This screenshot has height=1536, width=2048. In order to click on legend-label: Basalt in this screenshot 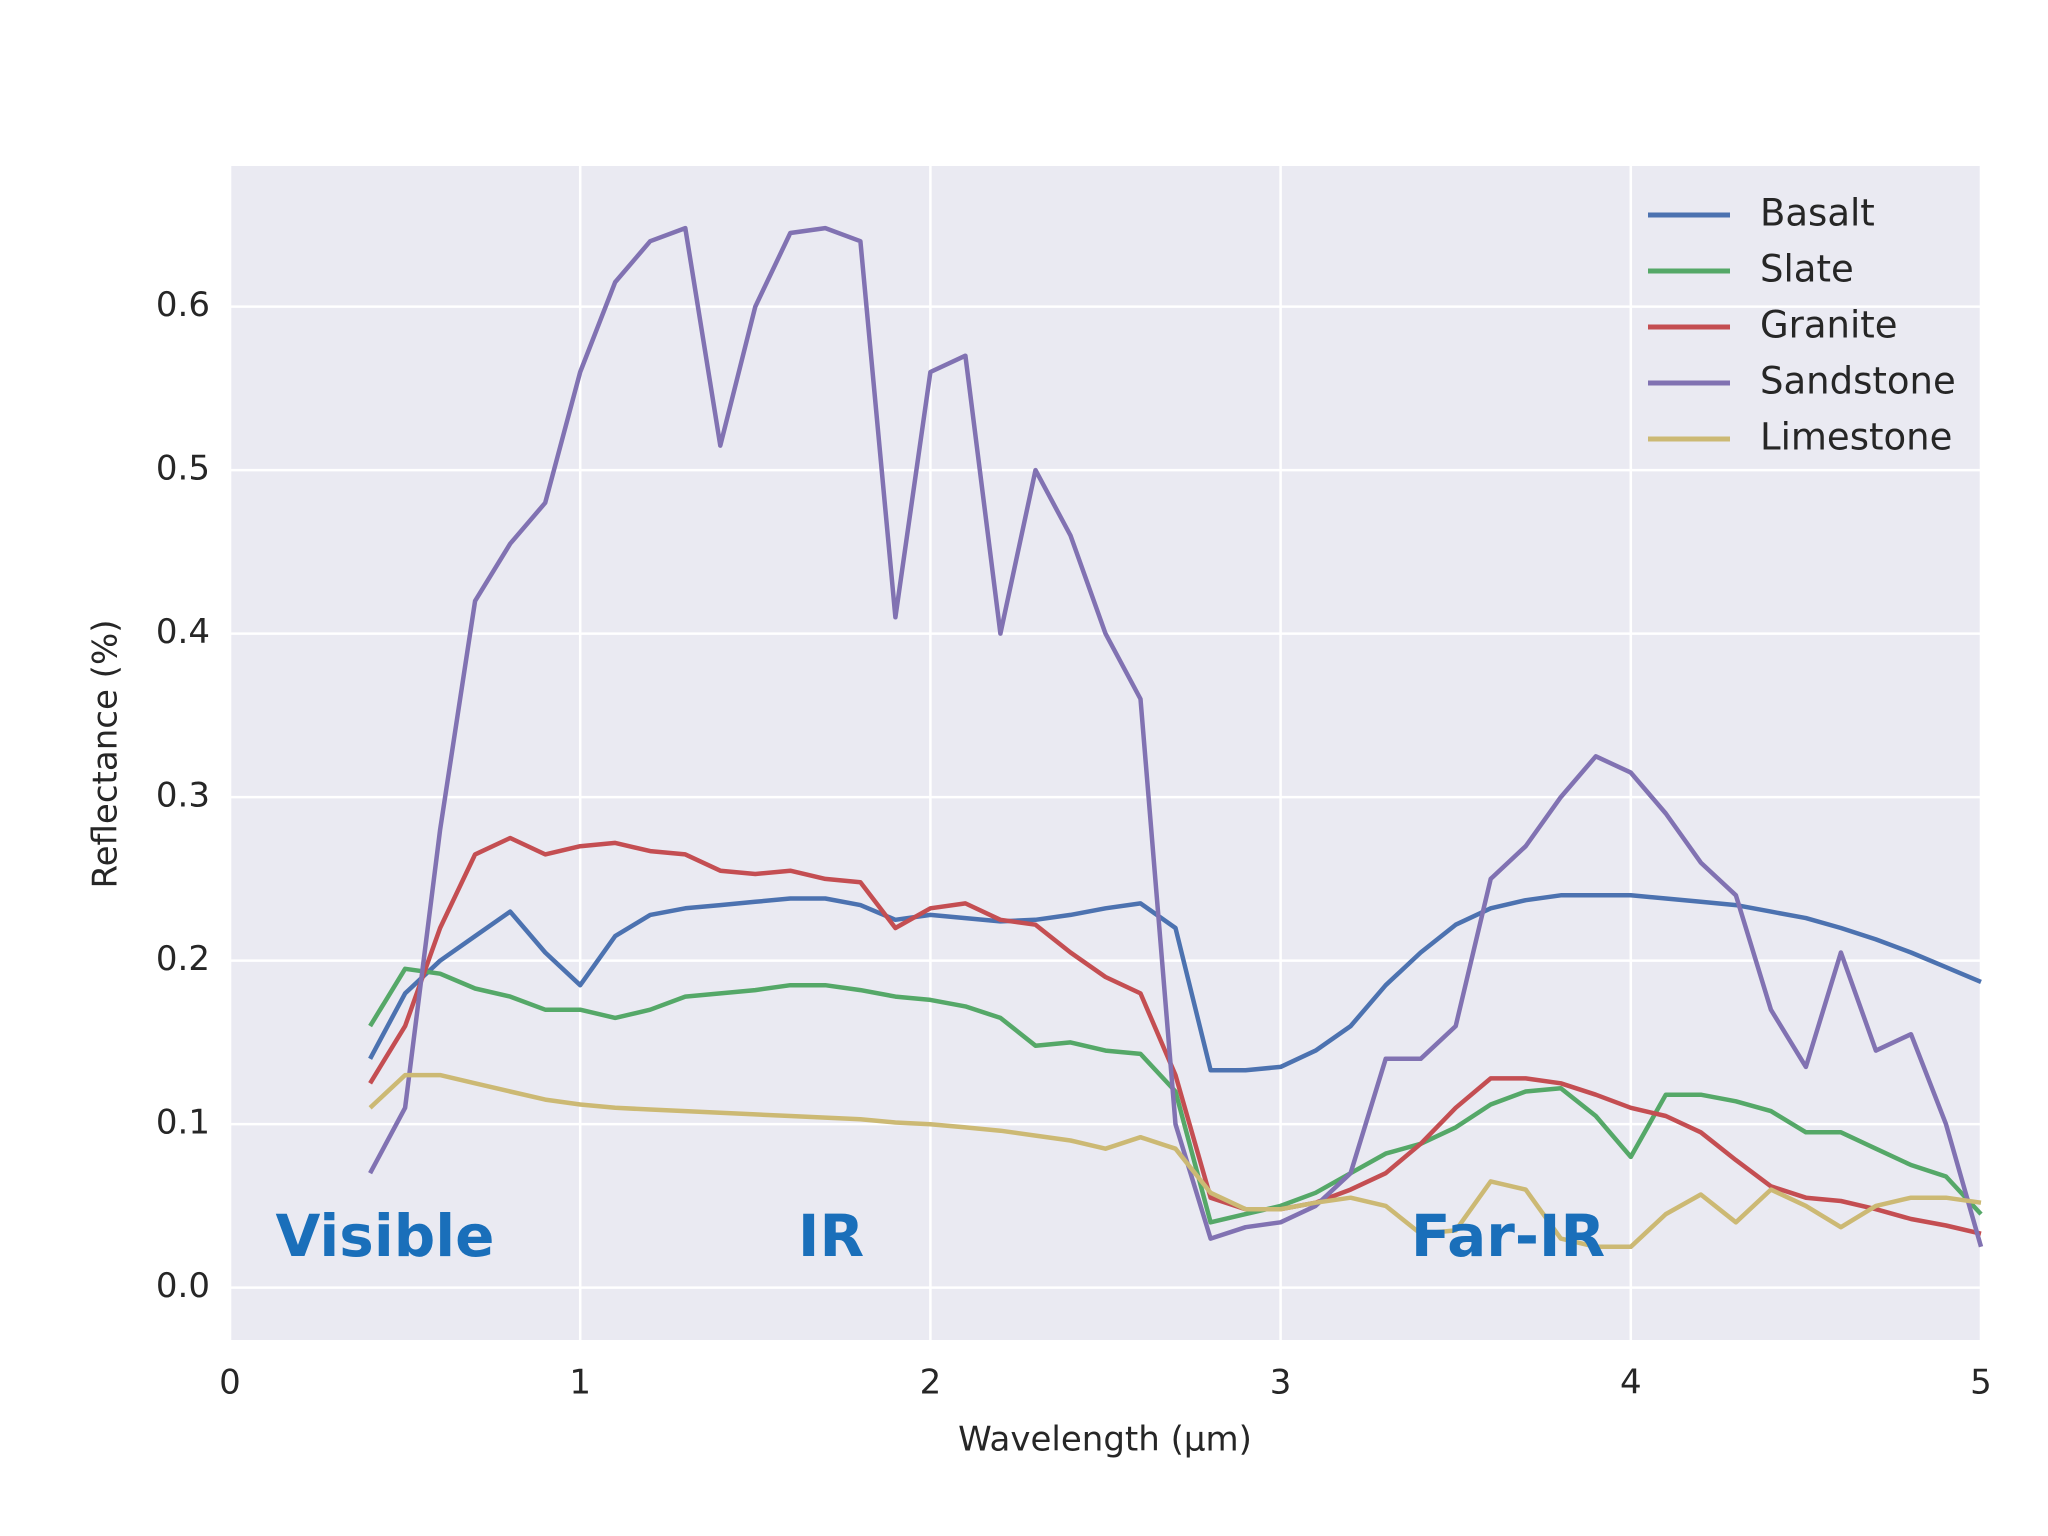, I will do `click(1817, 213)`.